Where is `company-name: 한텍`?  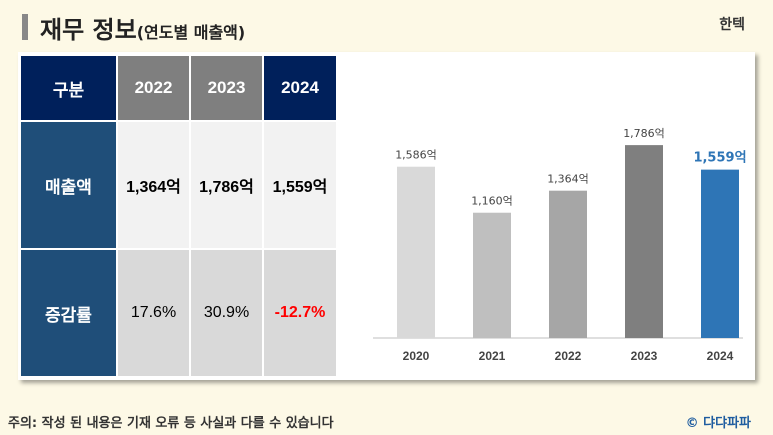
company-name: 한텍 is located at coordinates (732, 25).